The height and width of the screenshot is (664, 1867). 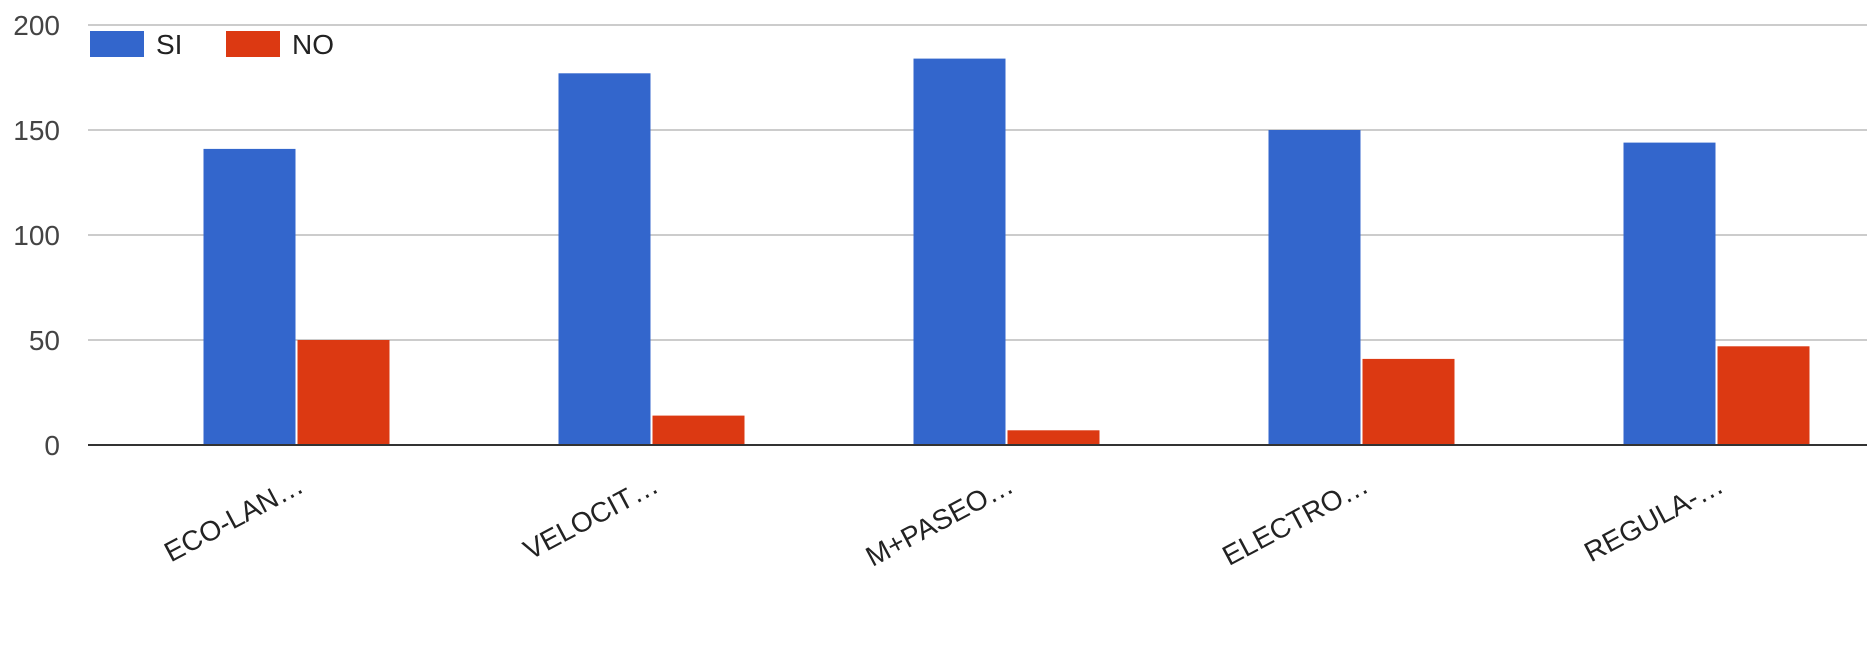 What do you see at coordinates (169, 44) in the screenshot?
I see `legend-label-si: SI` at bounding box center [169, 44].